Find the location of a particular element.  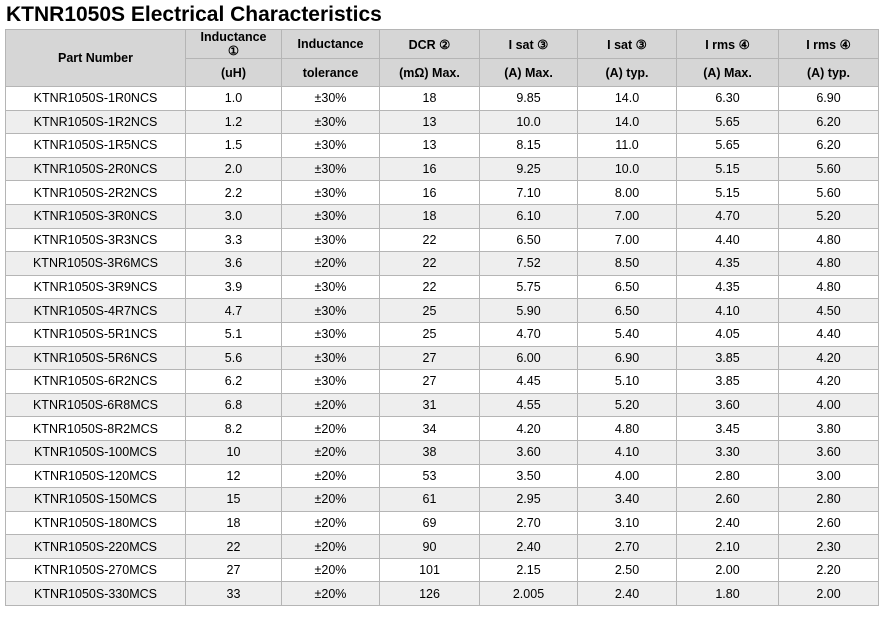

dcr-cell: 53 is located at coordinates (429, 476).